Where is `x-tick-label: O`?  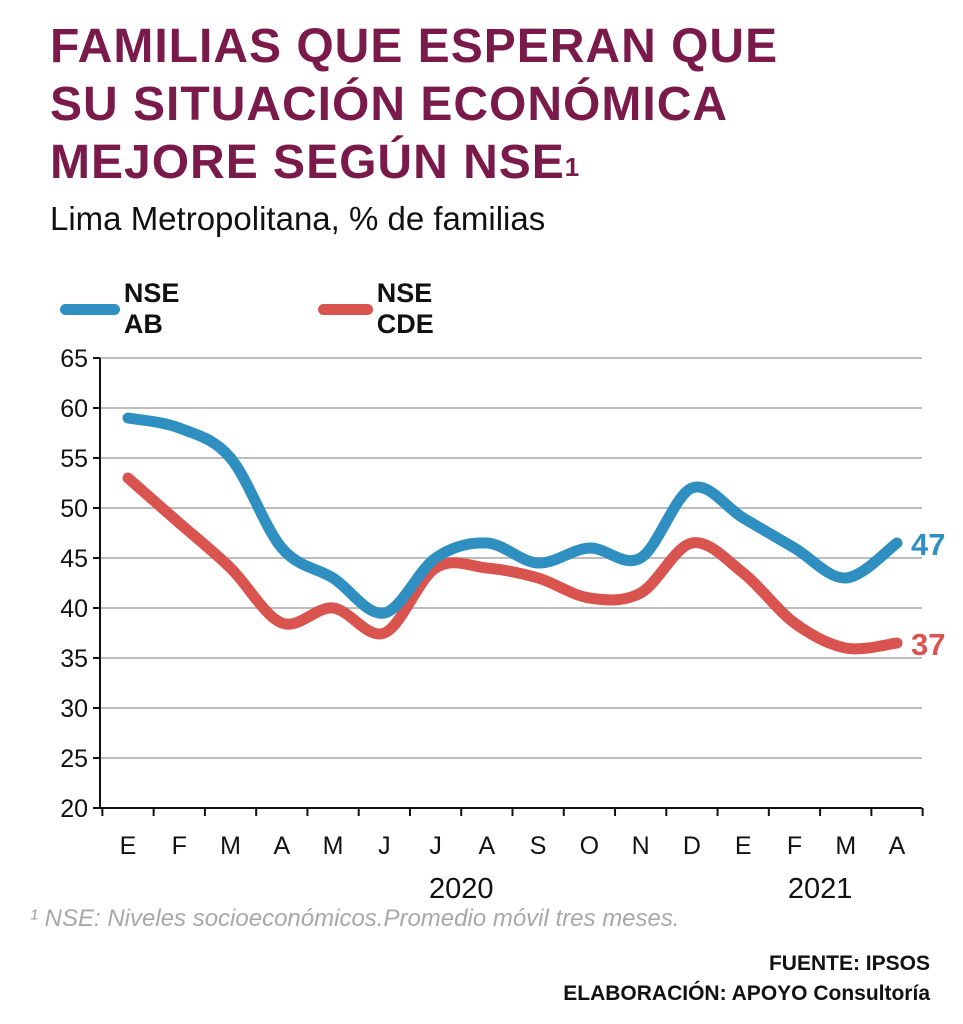 x-tick-label: O is located at coordinates (589, 846).